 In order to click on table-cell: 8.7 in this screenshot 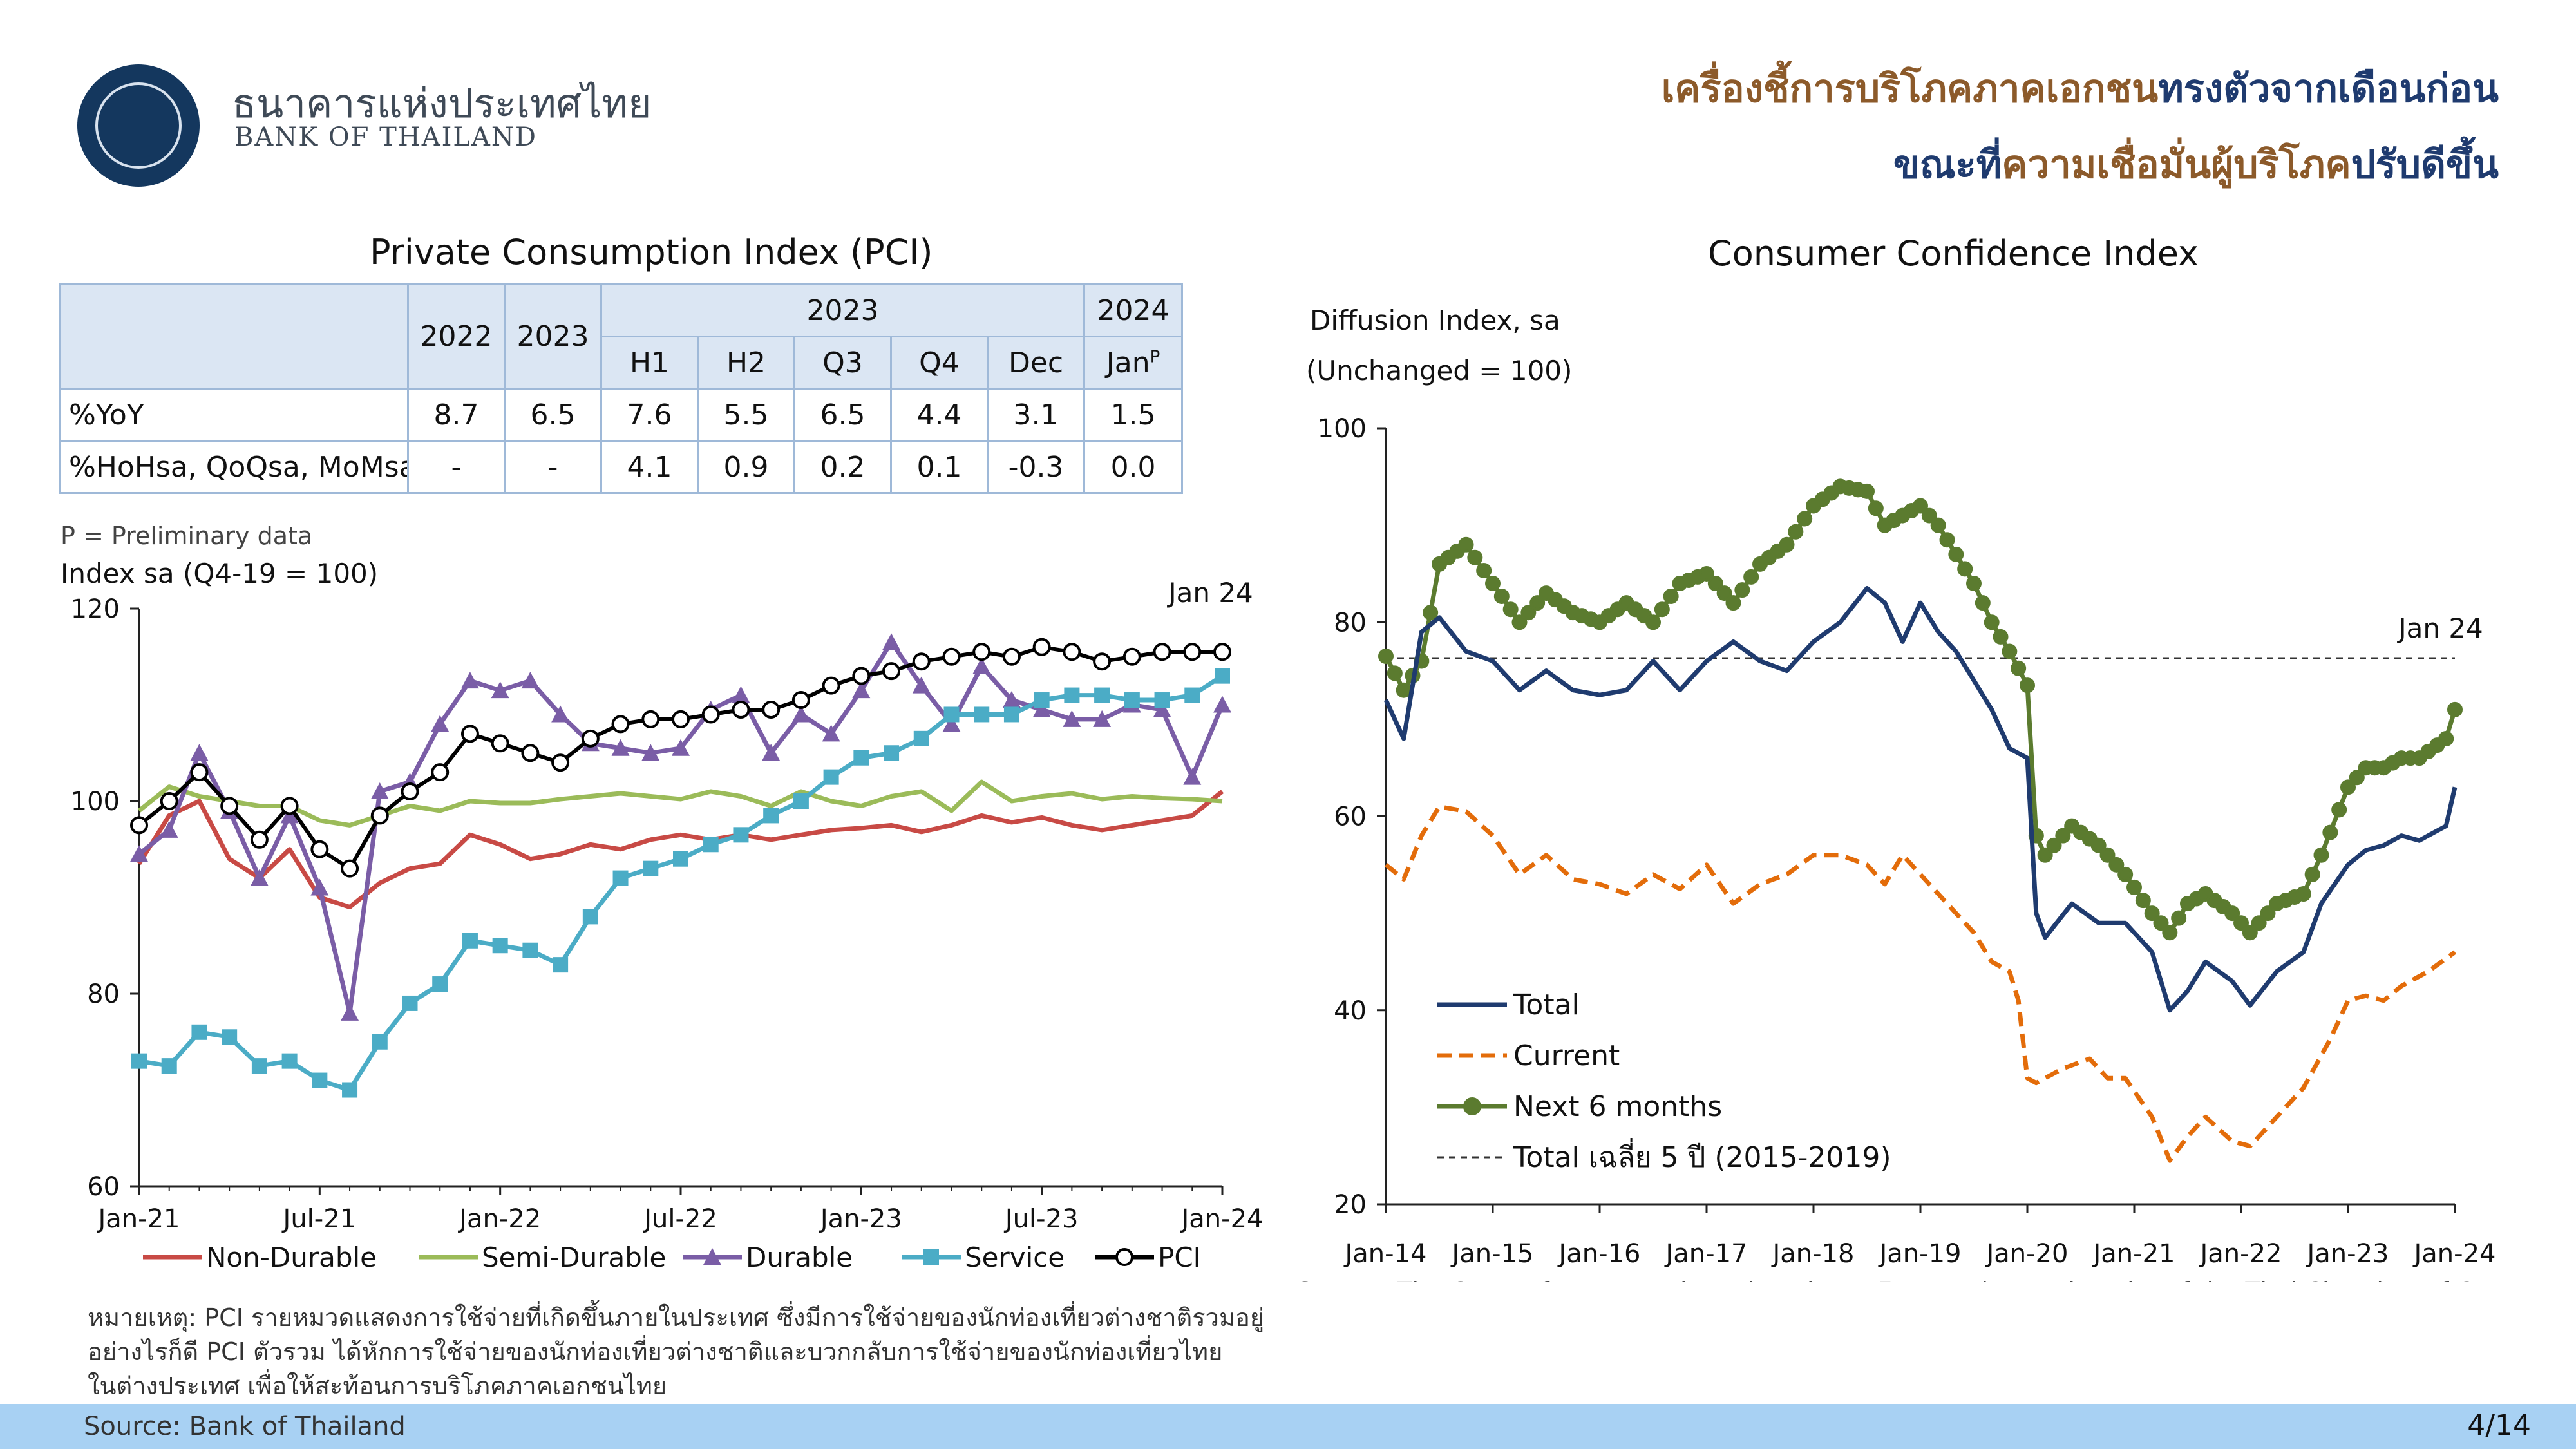, I will do `click(457, 415)`.